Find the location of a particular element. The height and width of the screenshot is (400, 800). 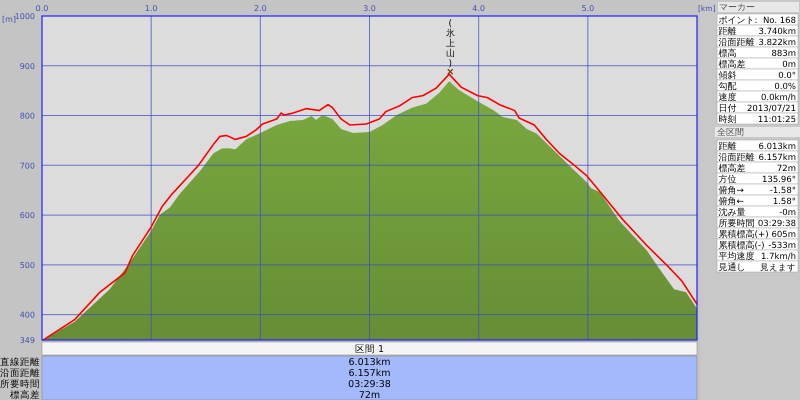

text: 883m is located at coordinates (783, 54).